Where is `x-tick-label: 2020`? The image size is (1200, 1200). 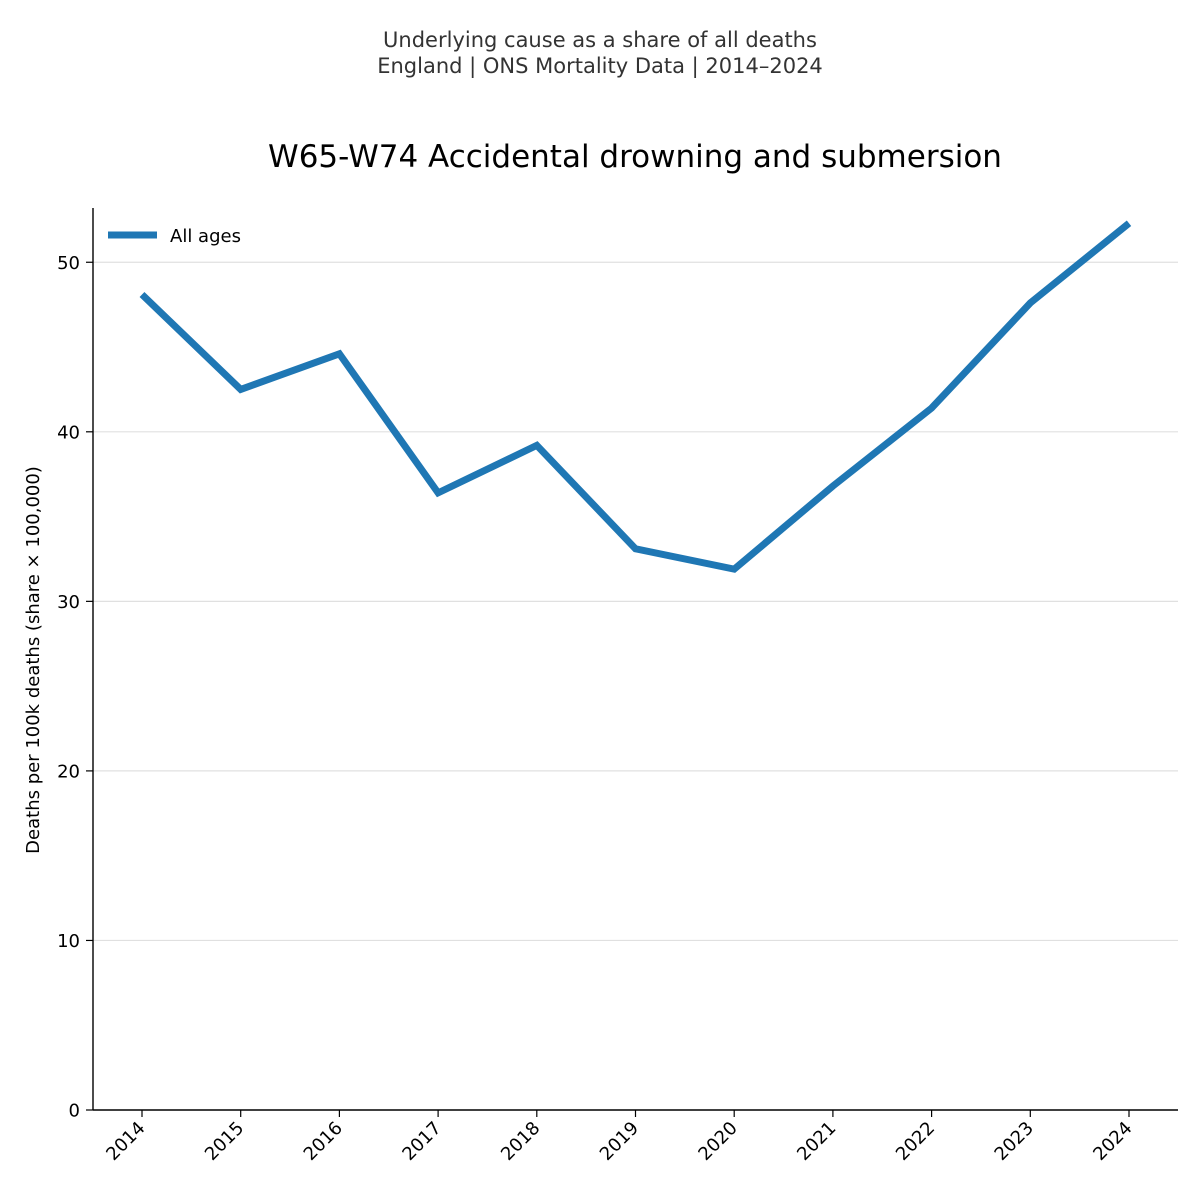 x-tick-label: 2020 is located at coordinates (717, 1141).